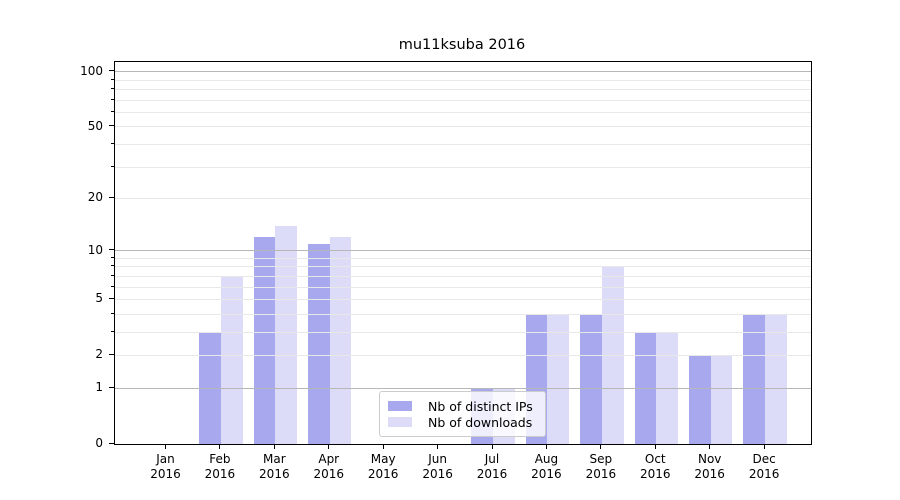 The image size is (900, 500). Describe the element at coordinates (95, 249) in the screenshot. I see `y-tick-label: 10` at that location.